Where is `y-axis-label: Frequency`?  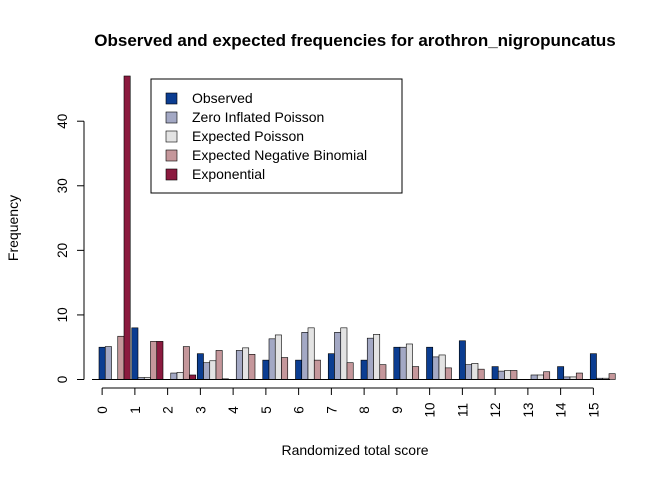 y-axis-label: Frequency is located at coordinates (13, 228).